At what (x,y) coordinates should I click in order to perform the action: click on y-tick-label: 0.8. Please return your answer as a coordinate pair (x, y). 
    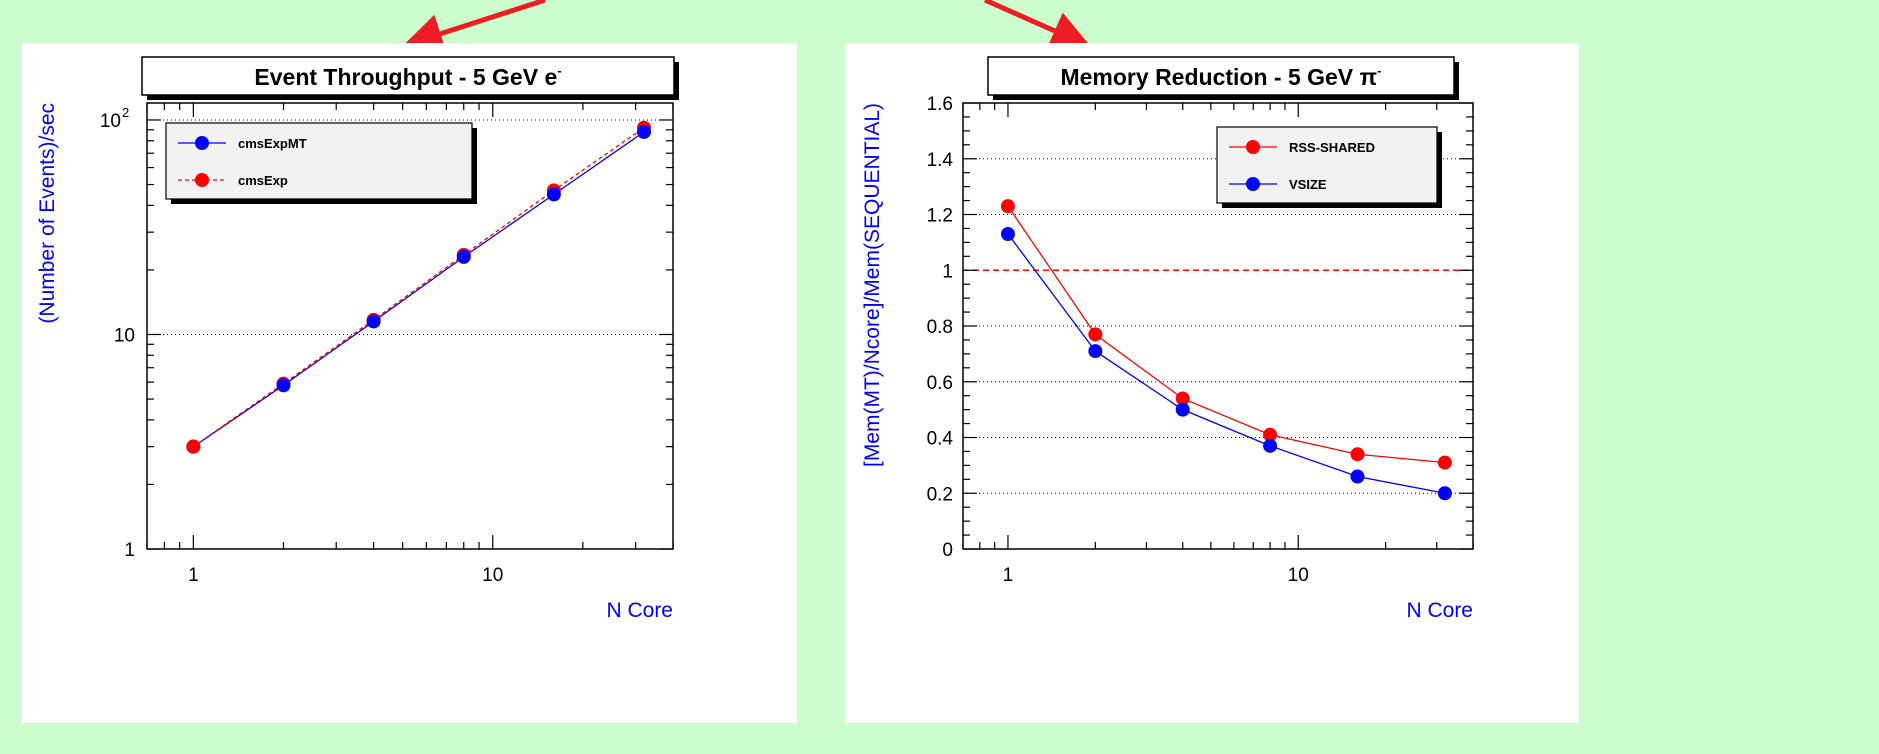
    Looking at the image, I should click on (940, 327).